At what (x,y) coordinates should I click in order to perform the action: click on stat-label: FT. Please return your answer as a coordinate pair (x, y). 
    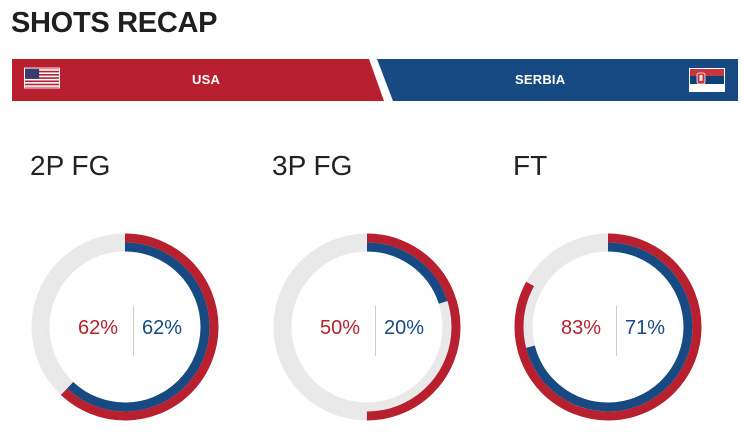
    Looking at the image, I should click on (530, 165).